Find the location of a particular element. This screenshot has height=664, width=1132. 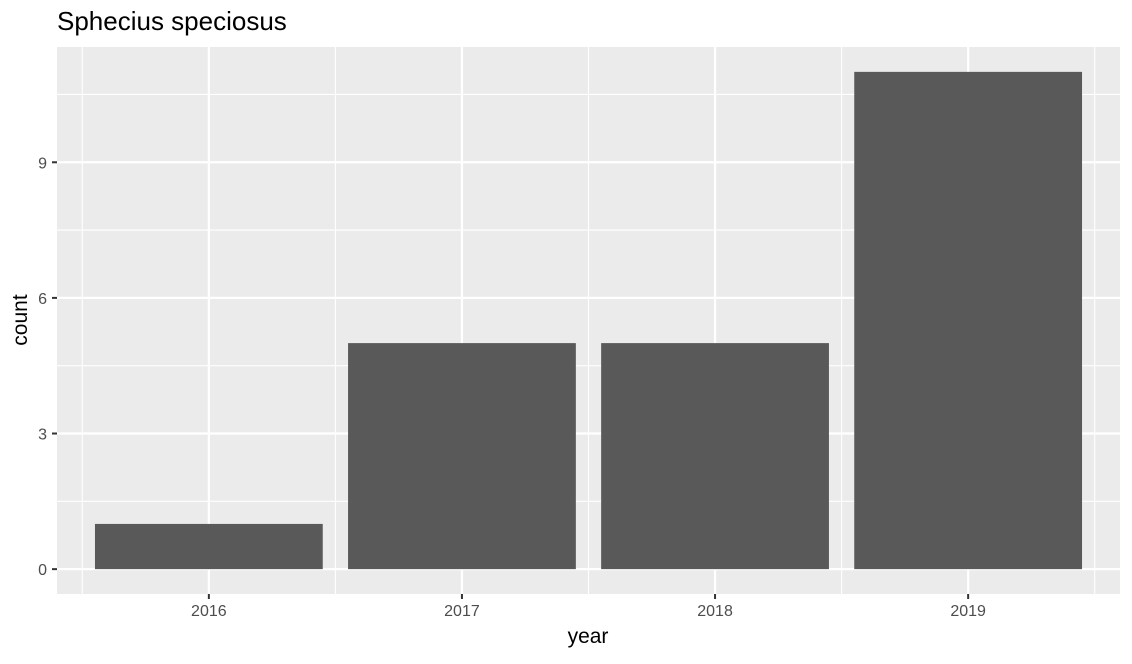

y-tick-label: 9 is located at coordinates (42, 163).